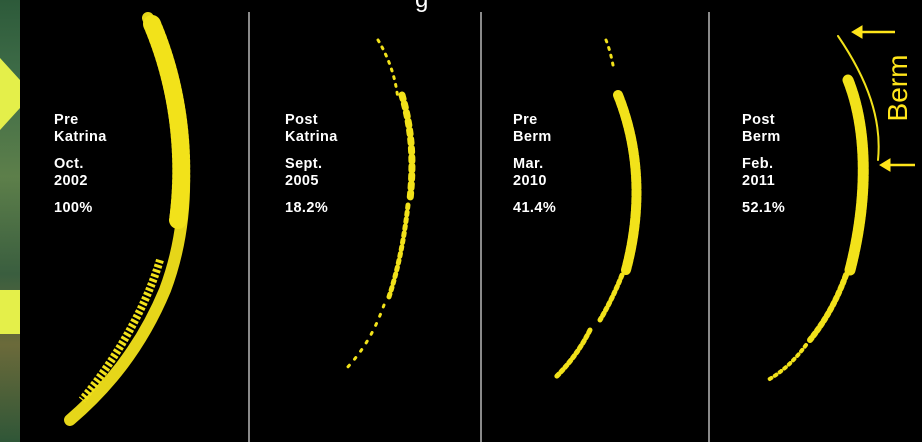 This screenshot has width=922, height=442. I want to click on panel-label-2: Post Katrina Sept. 2005 18.2%, so click(311, 164).